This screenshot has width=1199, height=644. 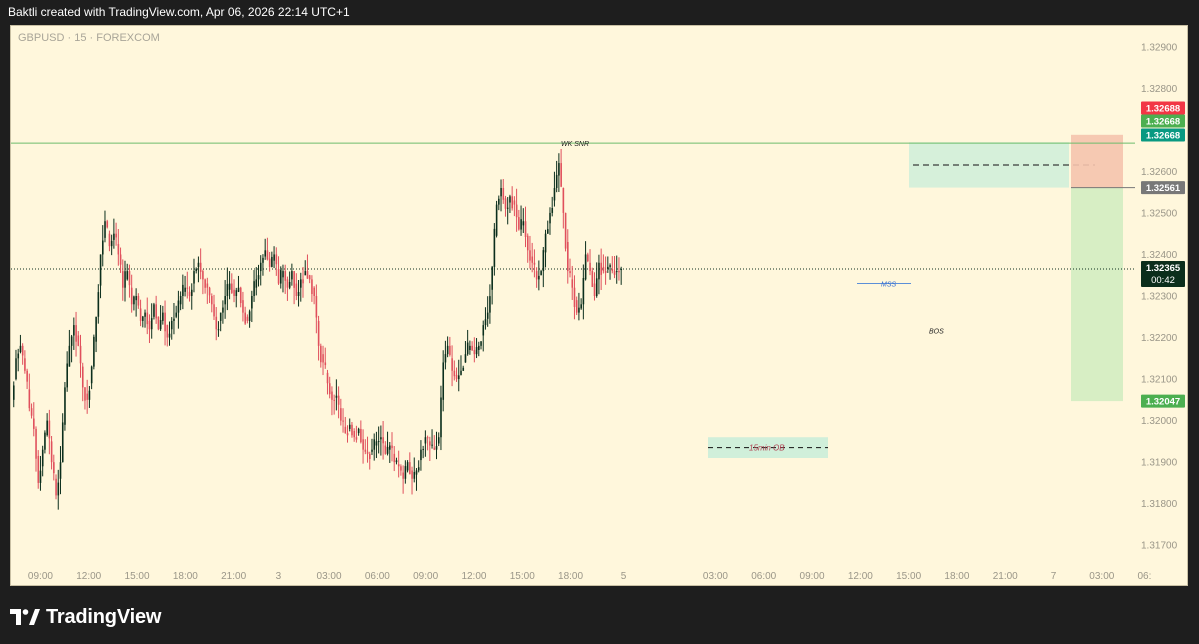 I want to click on time-tick-label: 7, so click(x=1054, y=576).